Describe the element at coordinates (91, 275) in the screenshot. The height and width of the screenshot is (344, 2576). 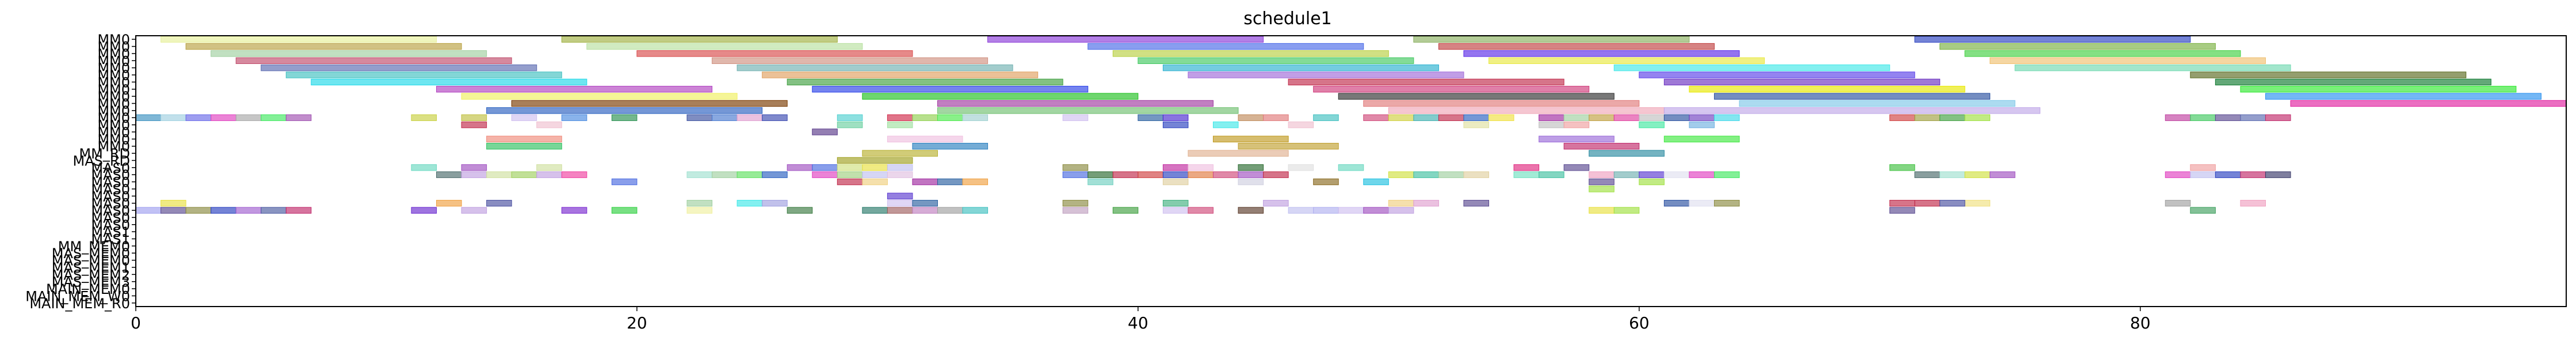
I see `y-tick-label: MAS_MEM2` at that location.